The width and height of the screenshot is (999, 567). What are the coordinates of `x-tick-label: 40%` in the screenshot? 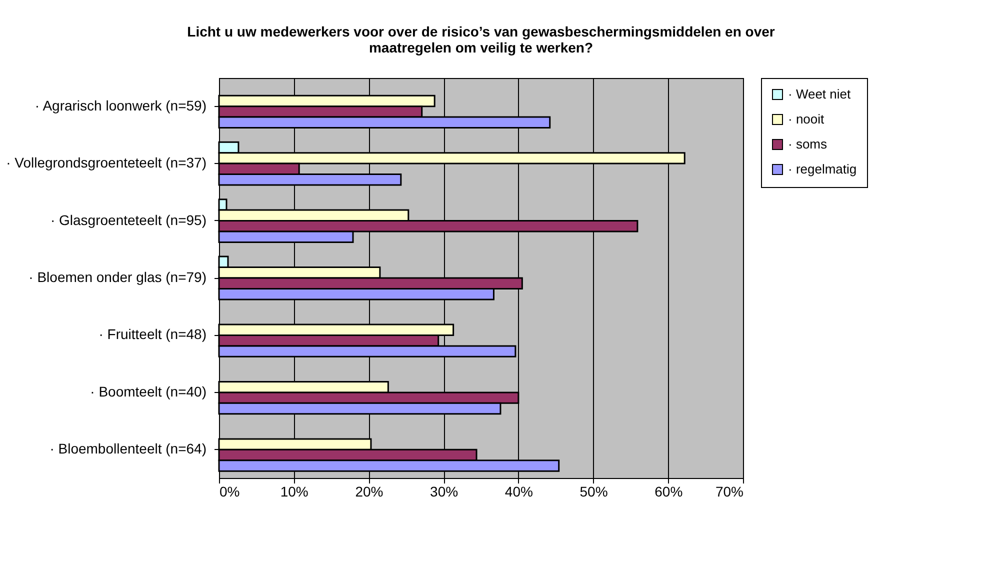 It's located at (518, 492).